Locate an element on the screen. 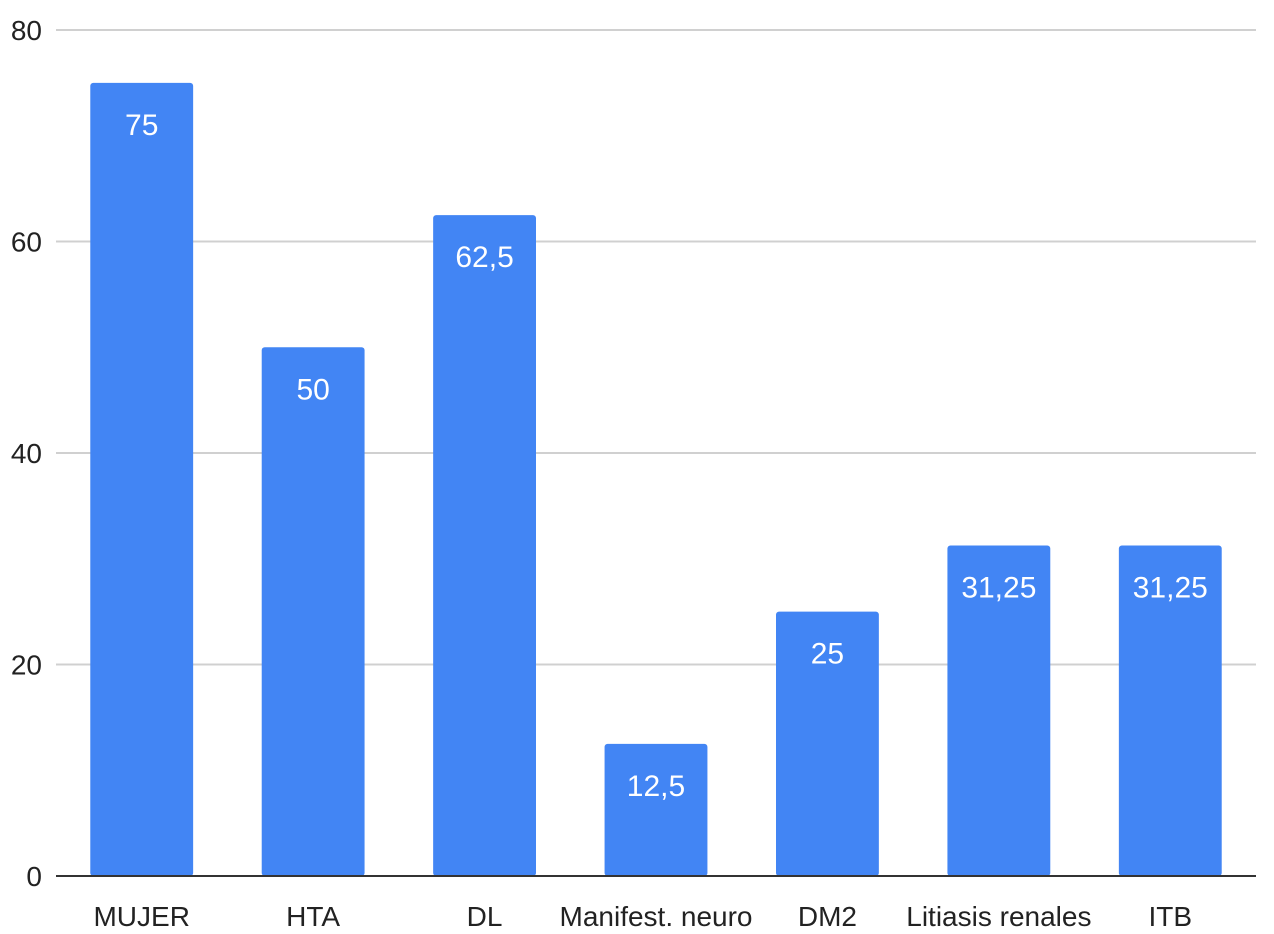  bar-value-label: 62,5 is located at coordinates (484, 257).